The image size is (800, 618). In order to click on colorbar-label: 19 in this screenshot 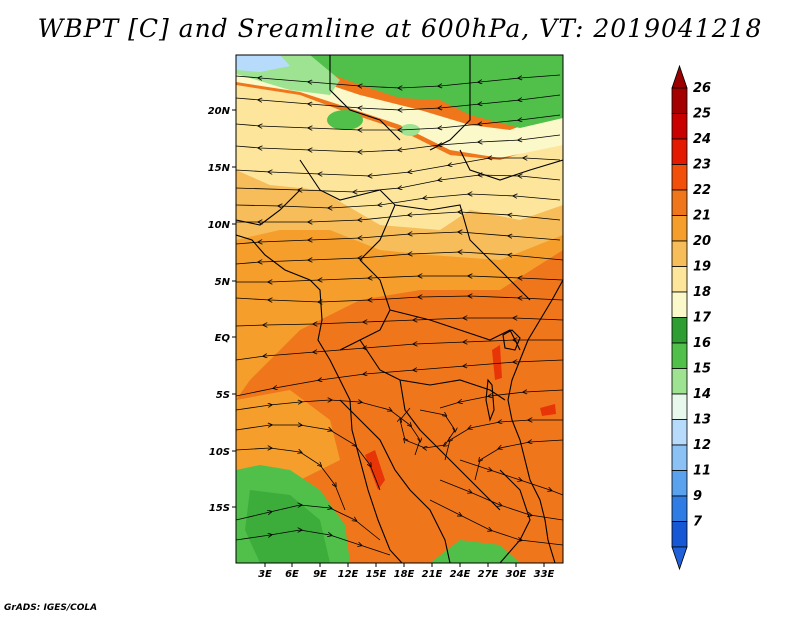, I will do `click(702, 267)`.